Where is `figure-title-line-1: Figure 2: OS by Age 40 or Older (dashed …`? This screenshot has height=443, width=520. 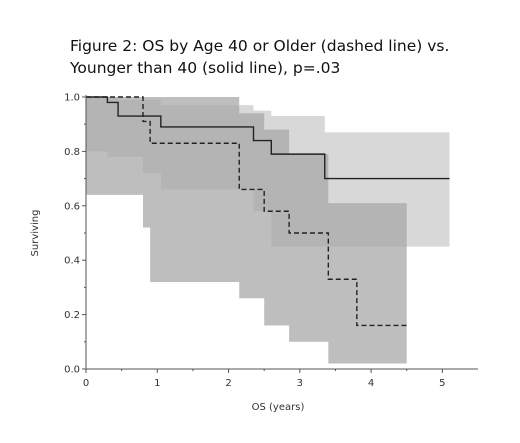
figure-title-line-1: Figure 2: OS by Age 40 or Older (dashed … is located at coordinates (260, 46).